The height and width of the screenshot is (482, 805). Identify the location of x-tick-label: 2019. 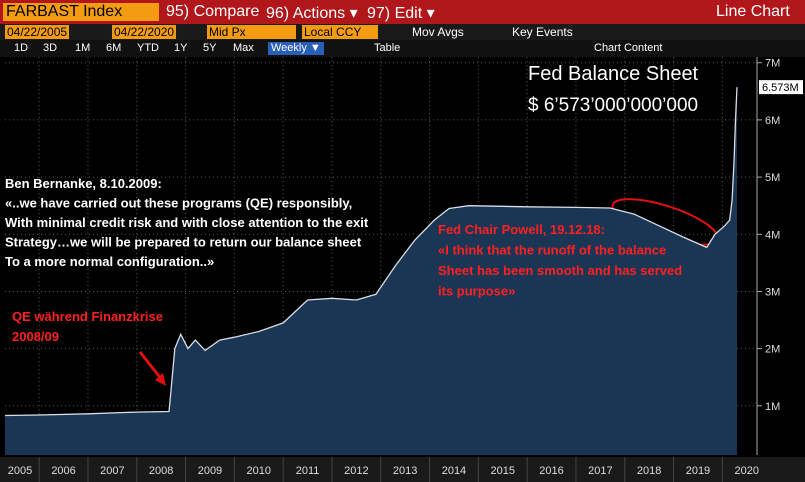
(698, 471).